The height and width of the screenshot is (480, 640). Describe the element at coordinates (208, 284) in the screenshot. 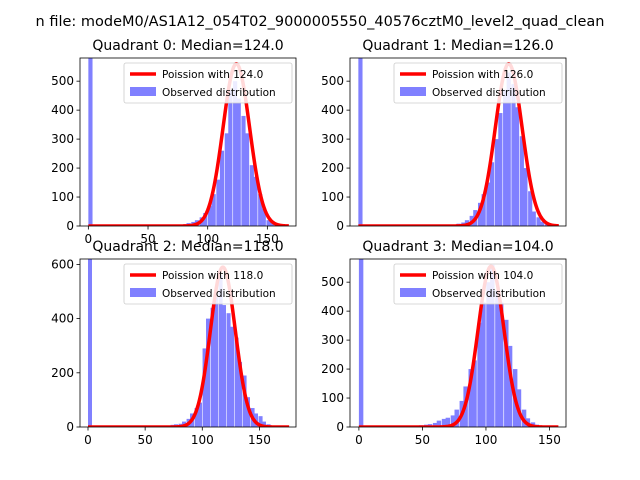

I see `legend: Poission with 118.0 Observed distribution` at that location.